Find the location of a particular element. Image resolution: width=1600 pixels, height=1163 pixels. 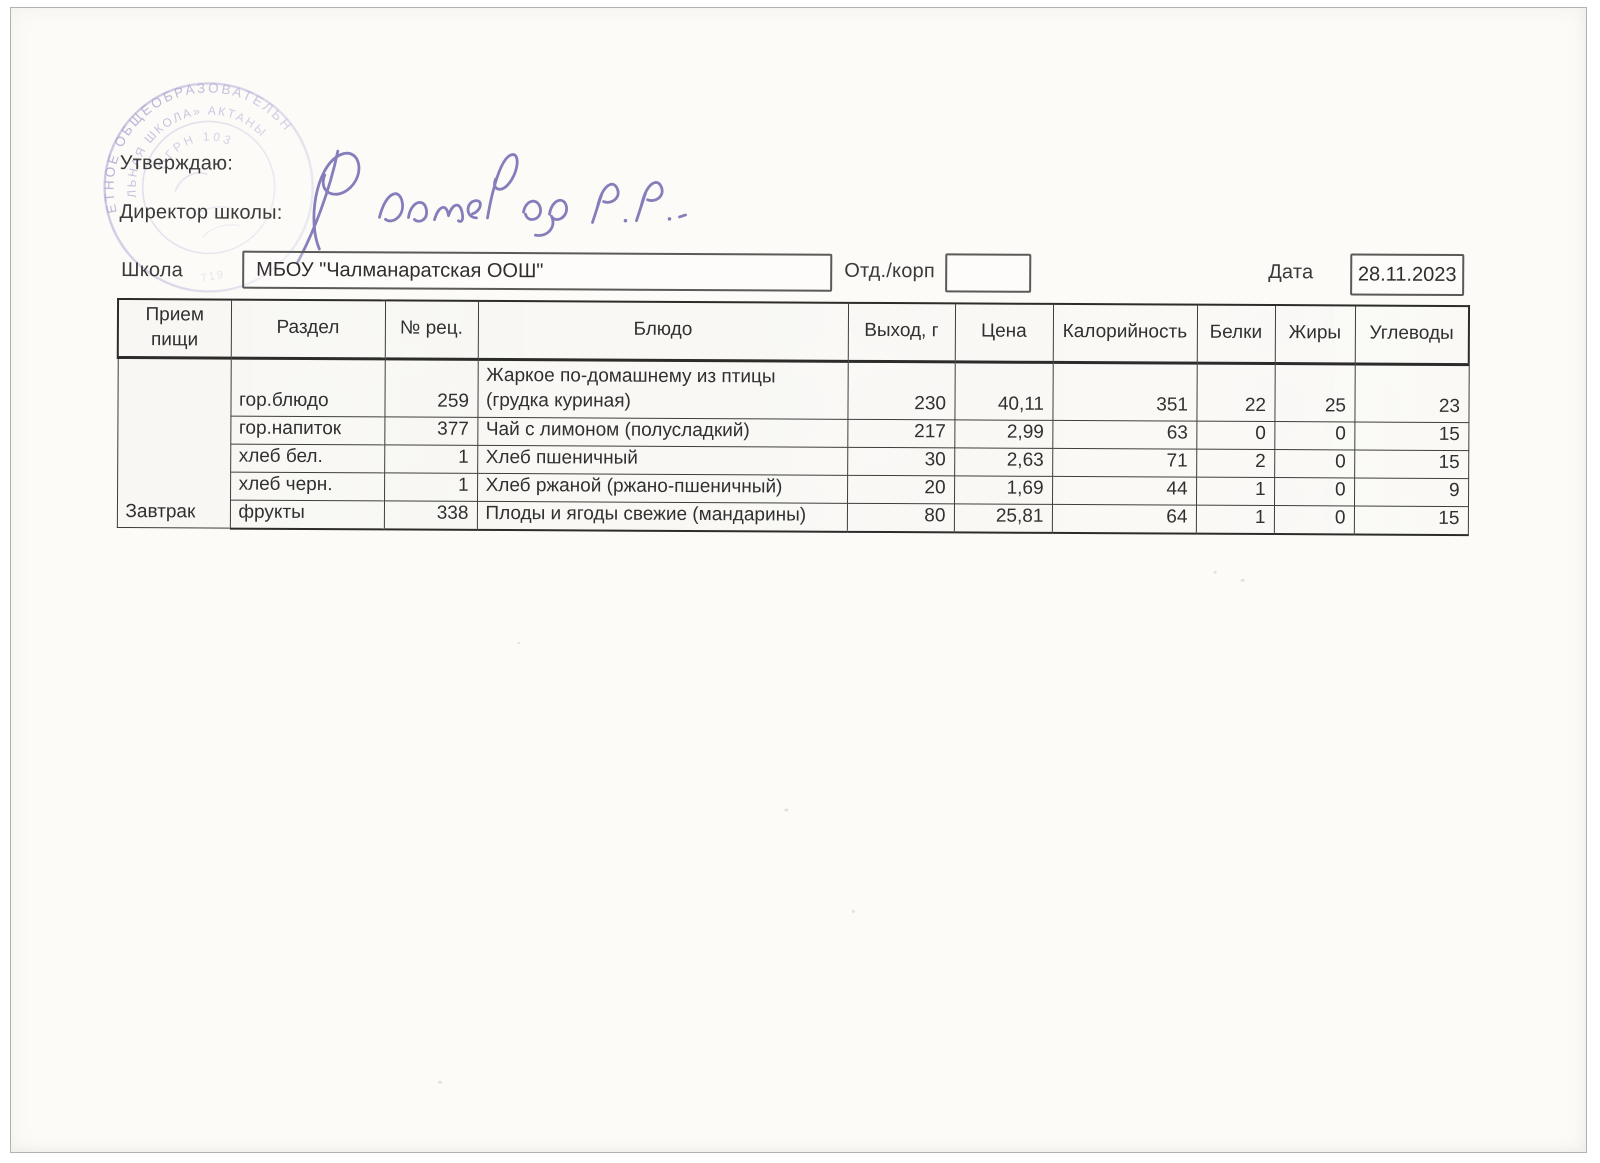

cell-price: 40,11 is located at coordinates (1003, 391).